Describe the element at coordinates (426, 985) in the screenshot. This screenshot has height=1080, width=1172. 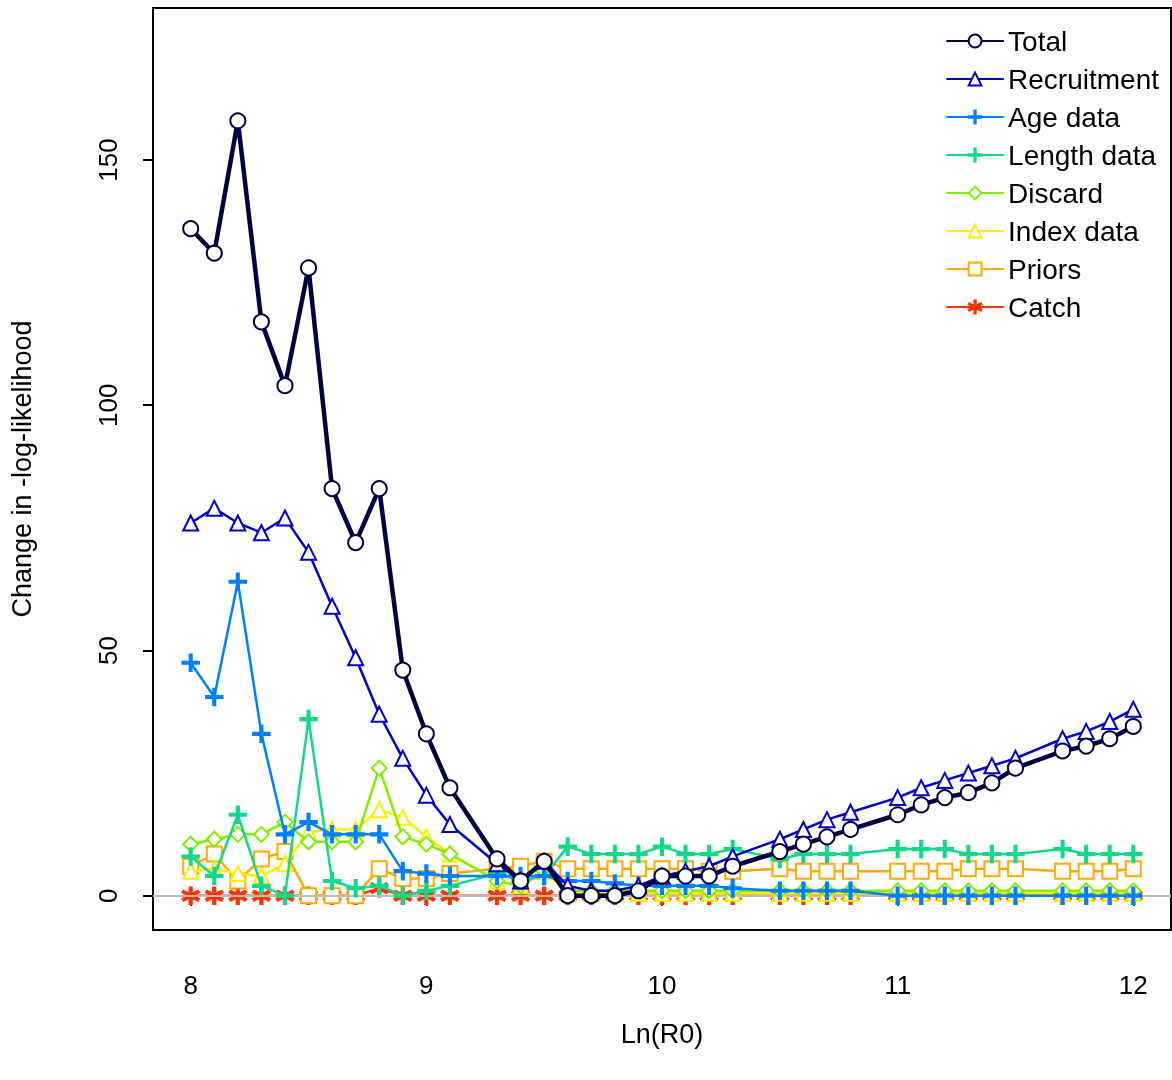
I see `x-tick-label: 9` at that location.